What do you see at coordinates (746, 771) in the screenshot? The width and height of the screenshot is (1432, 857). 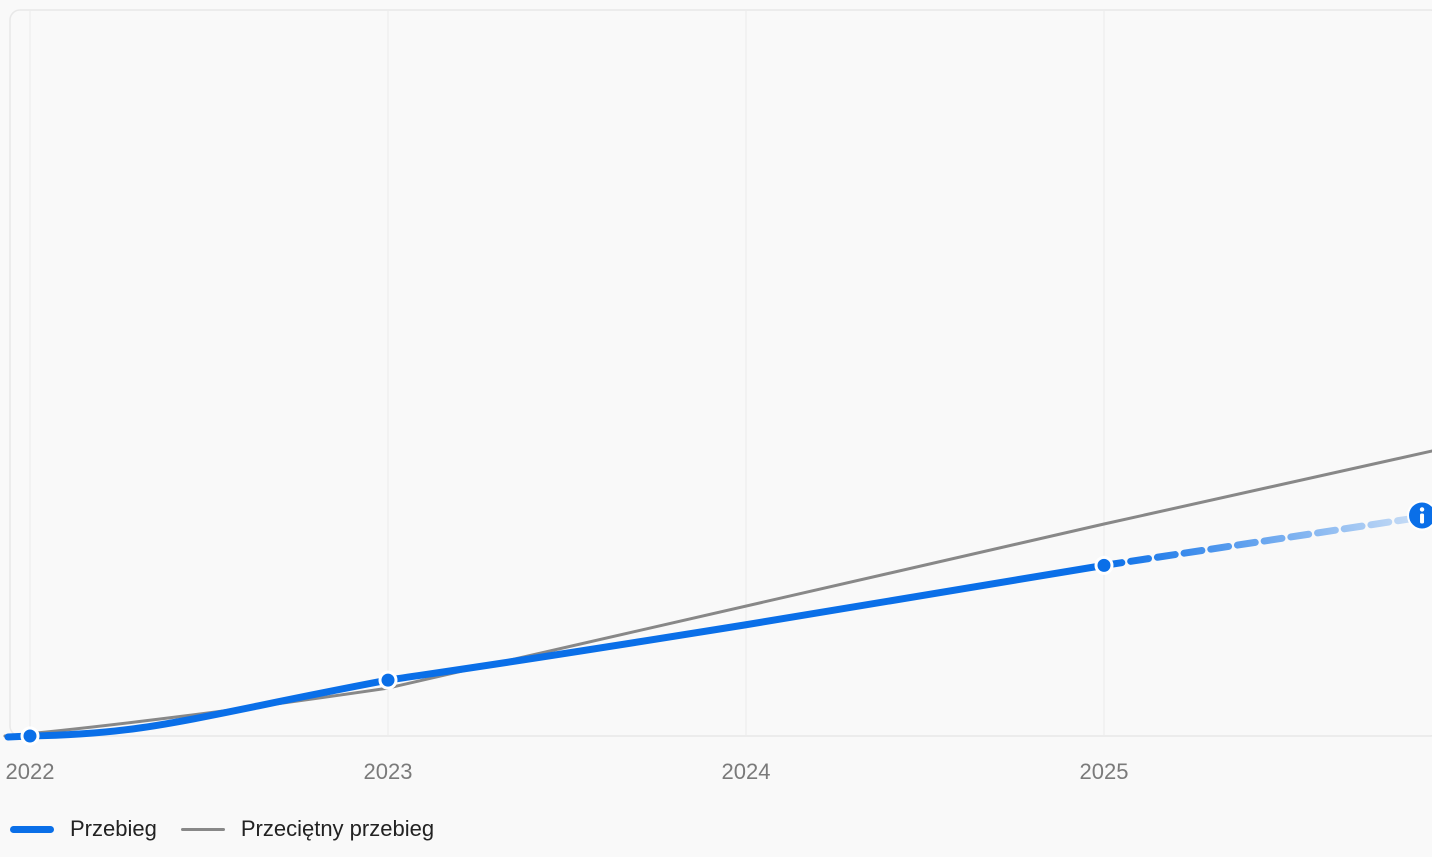 I see `x-tick-label-2024: 2024` at bounding box center [746, 771].